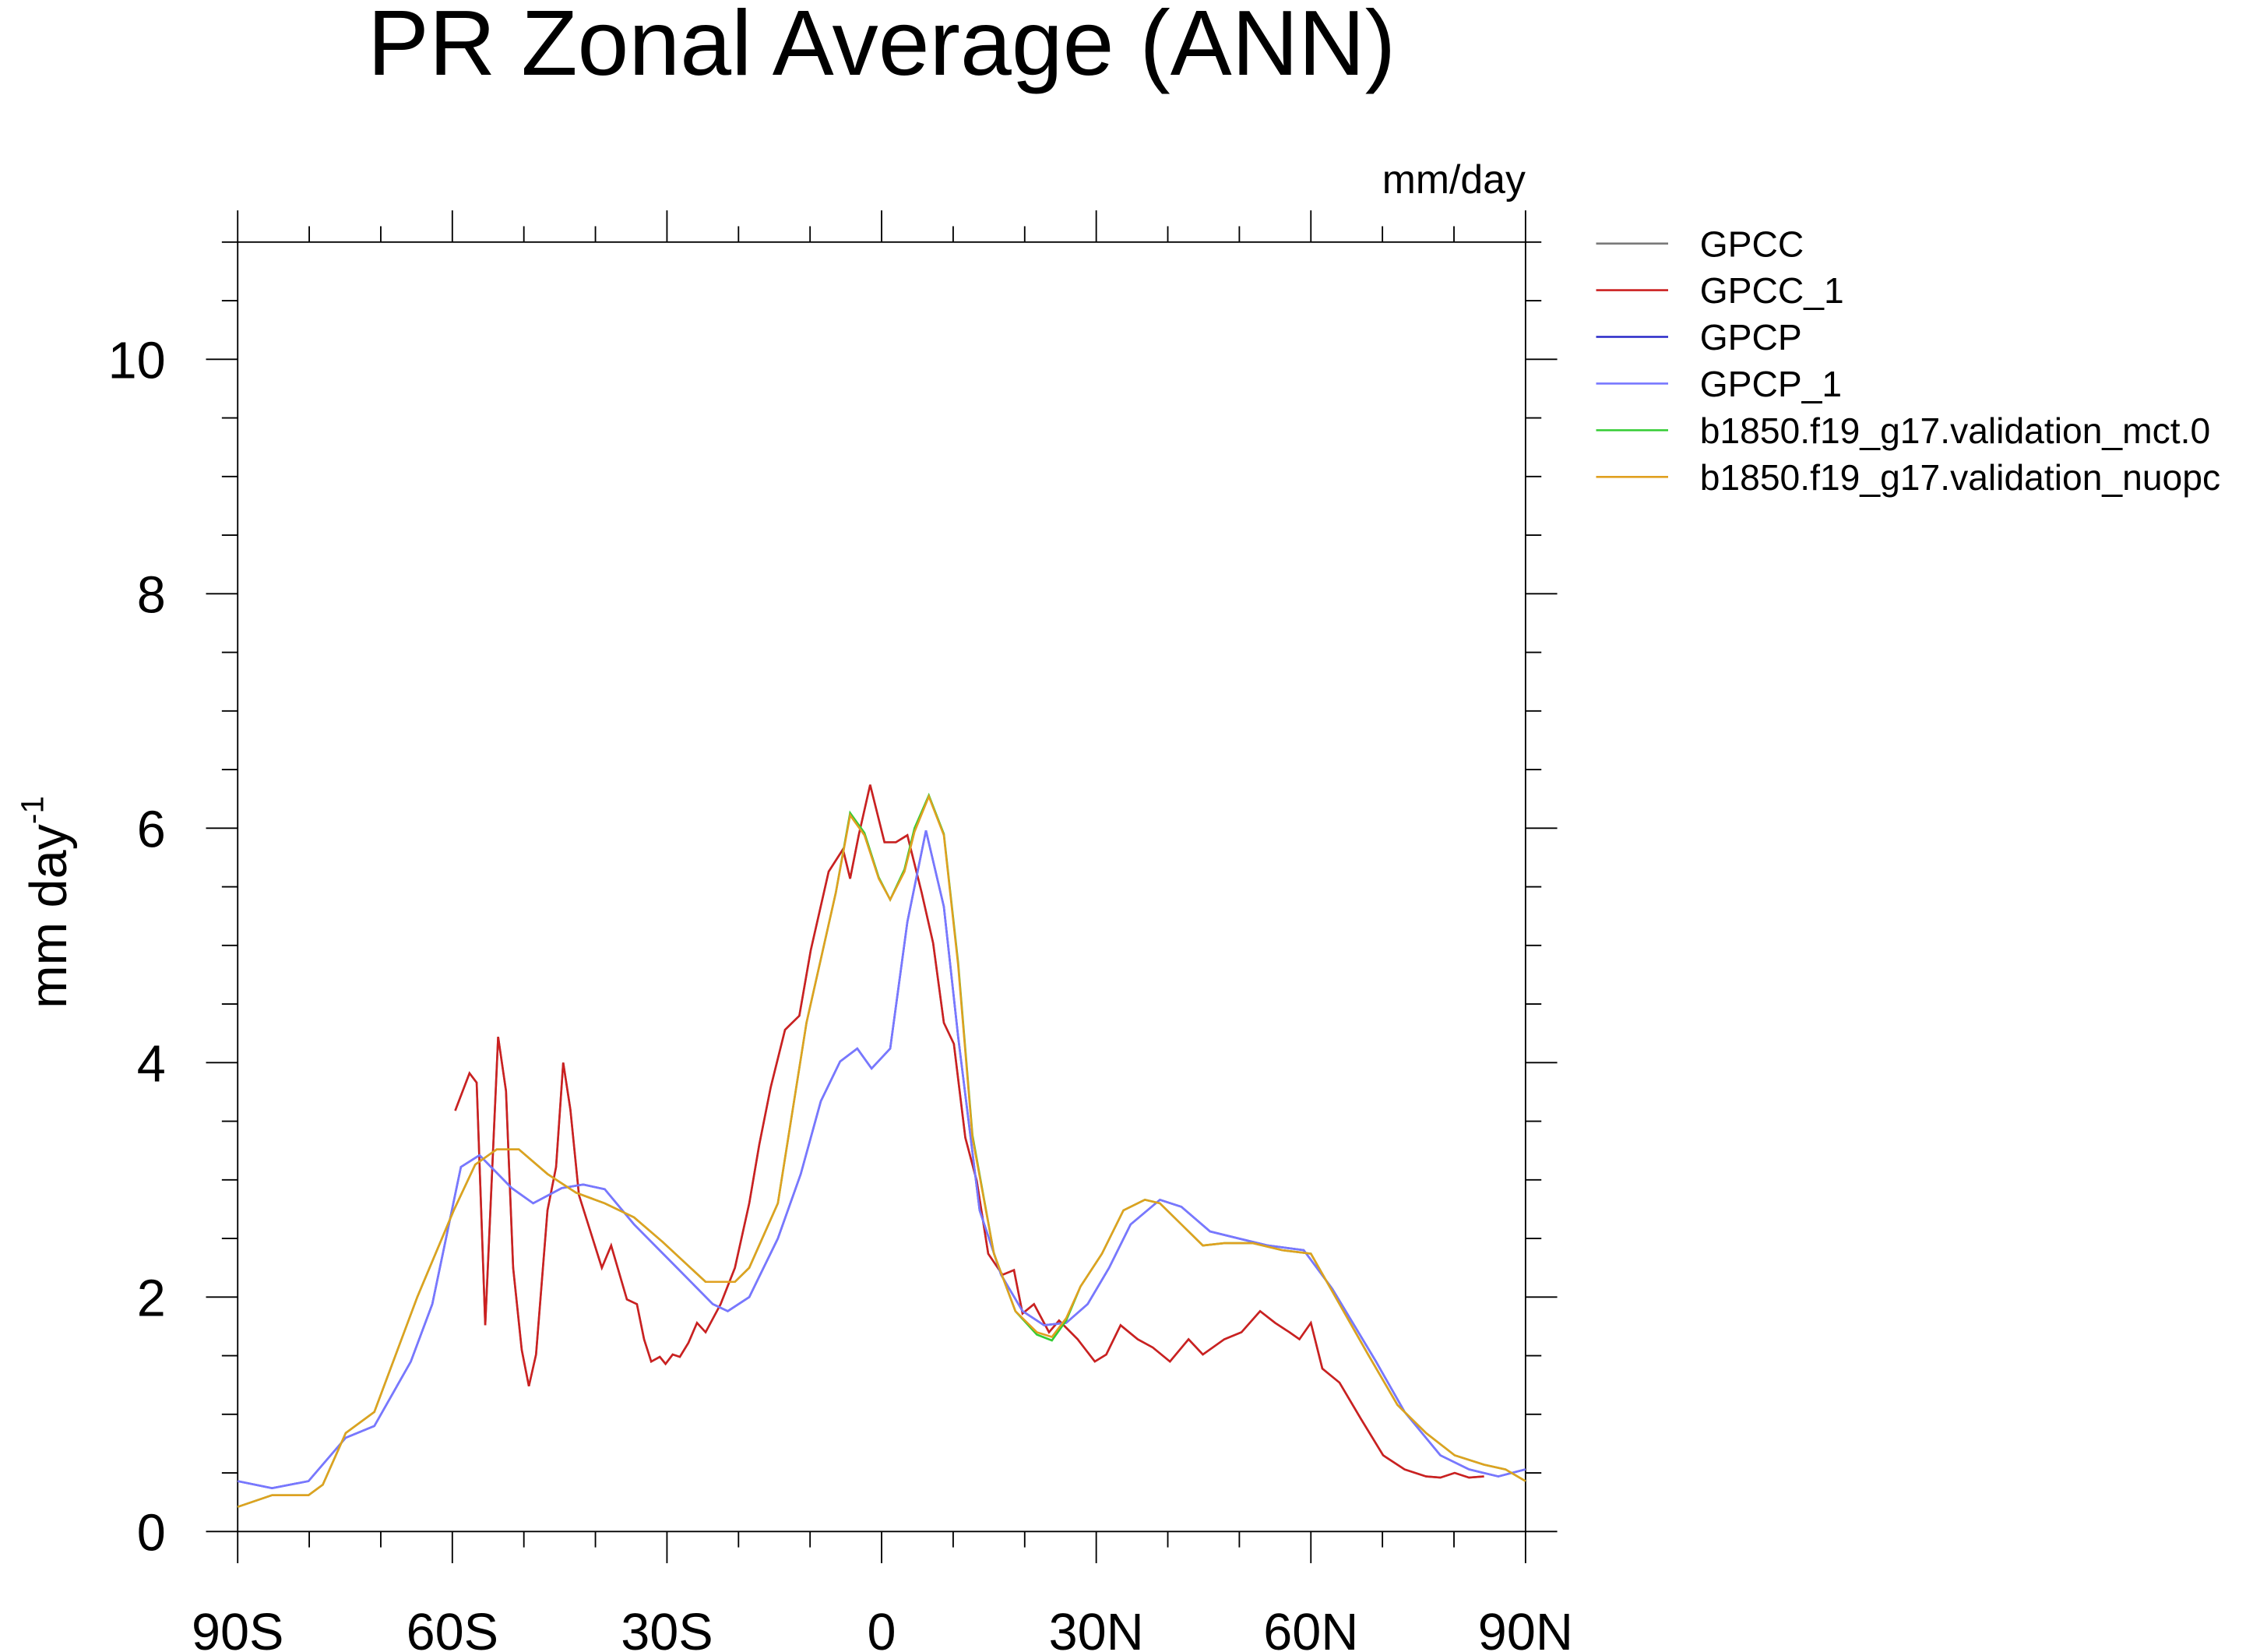  Describe the element at coordinates (1771, 384) in the screenshot. I see `legend-label: GPCP_1` at that location.